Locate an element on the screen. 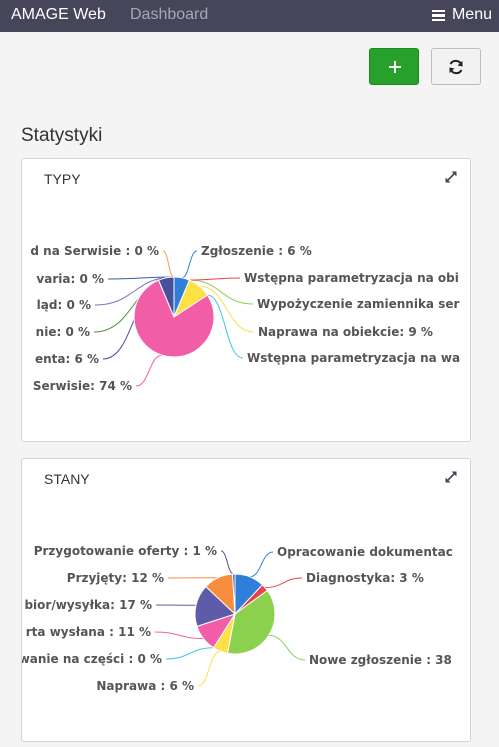 This screenshot has width=499, height=747. panel-title: TYPY is located at coordinates (62, 179).